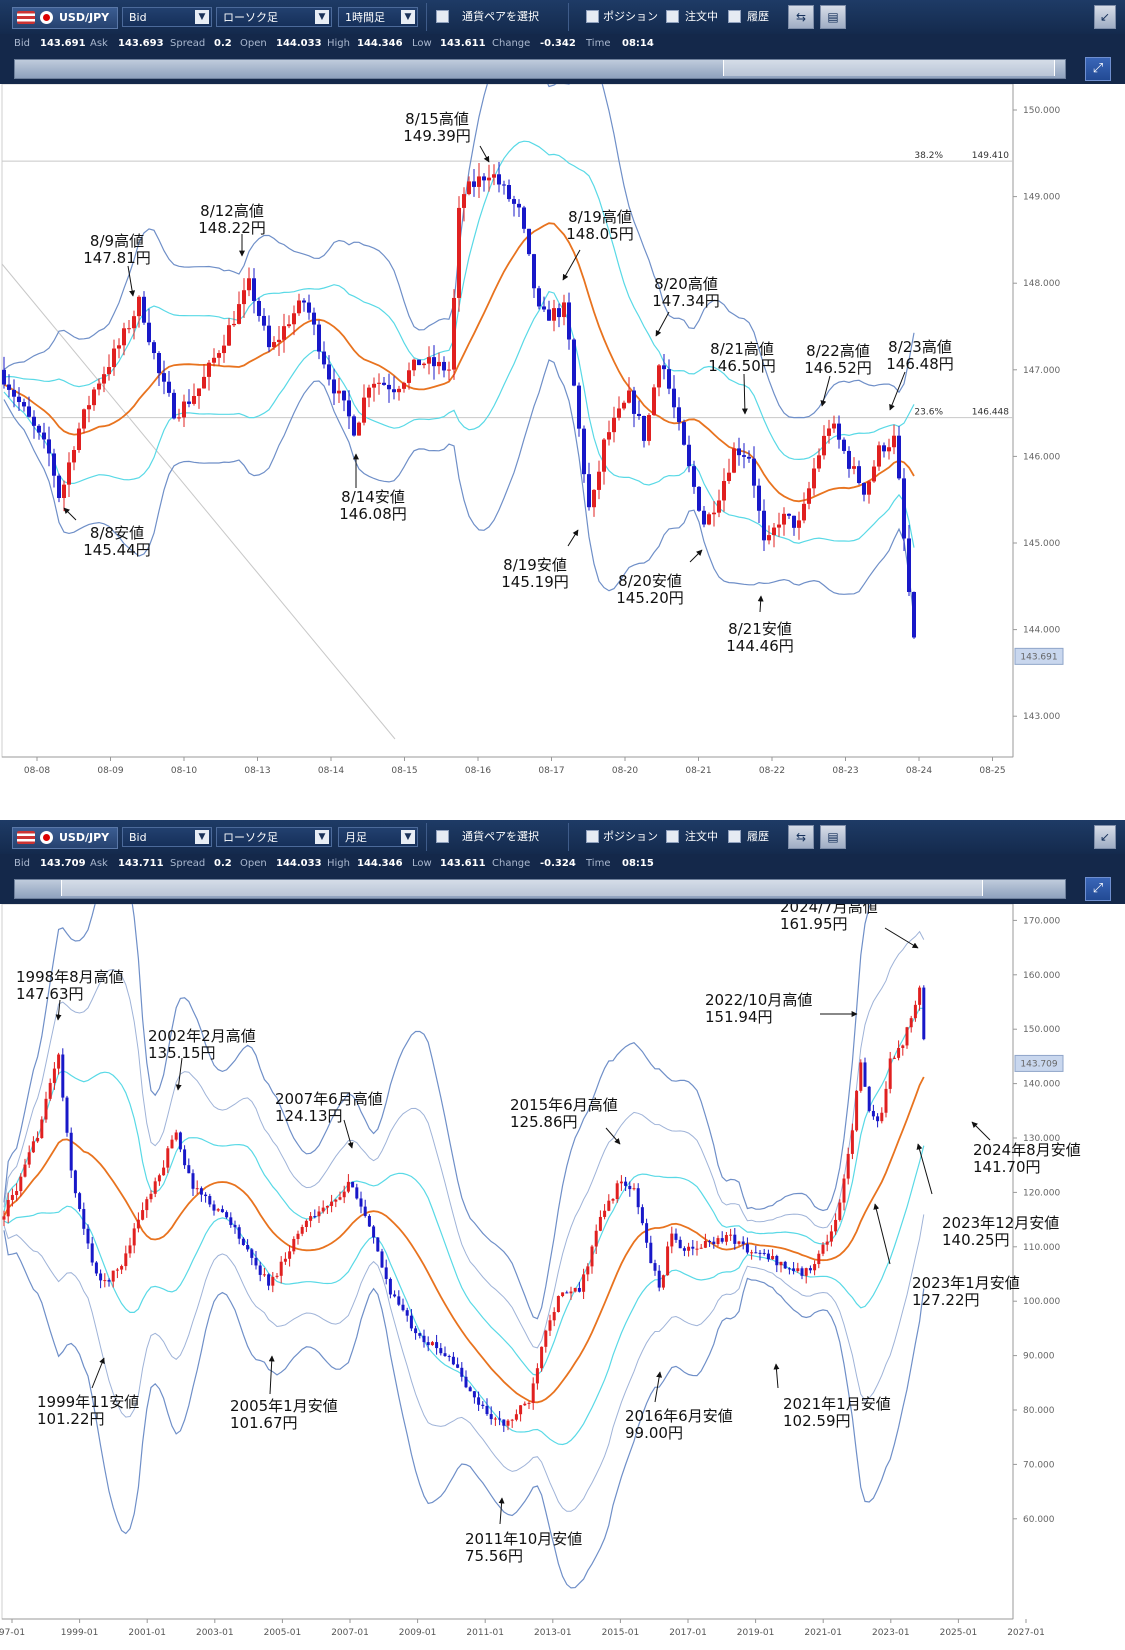  What do you see at coordinates (564, 1105) in the screenshot?
I see `annotation-label: 2015年6月高値` at bounding box center [564, 1105].